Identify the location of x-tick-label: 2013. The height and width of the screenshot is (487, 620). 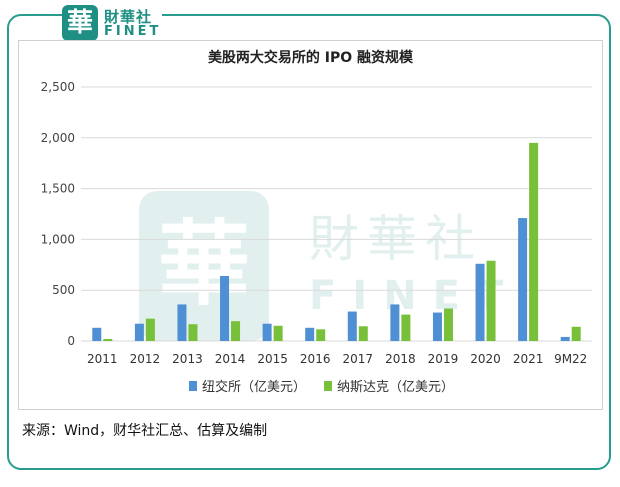
(187, 359).